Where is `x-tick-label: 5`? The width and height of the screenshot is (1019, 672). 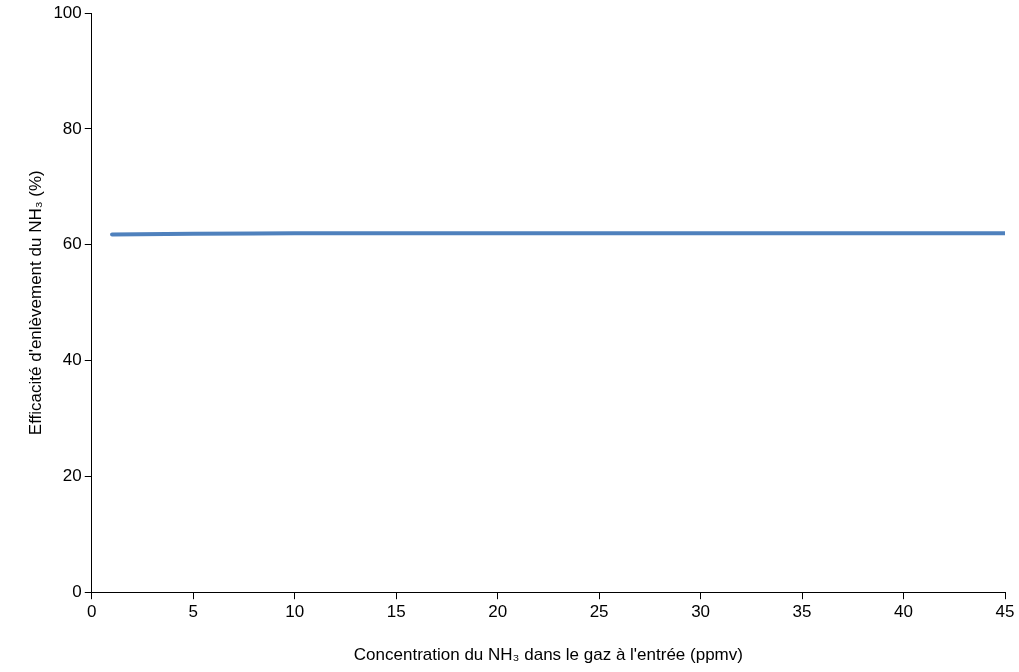
x-tick-label: 5 is located at coordinates (193, 612).